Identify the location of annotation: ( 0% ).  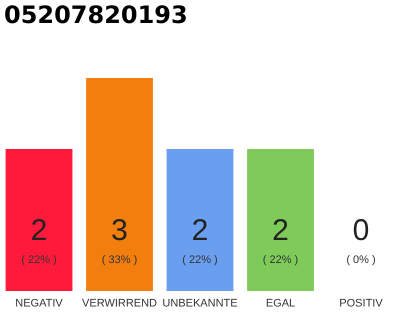
(361, 260).